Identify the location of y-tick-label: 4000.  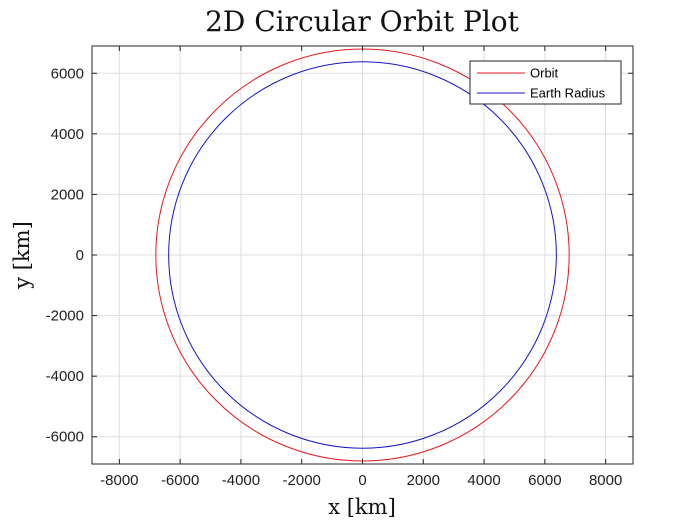
(67, 134).